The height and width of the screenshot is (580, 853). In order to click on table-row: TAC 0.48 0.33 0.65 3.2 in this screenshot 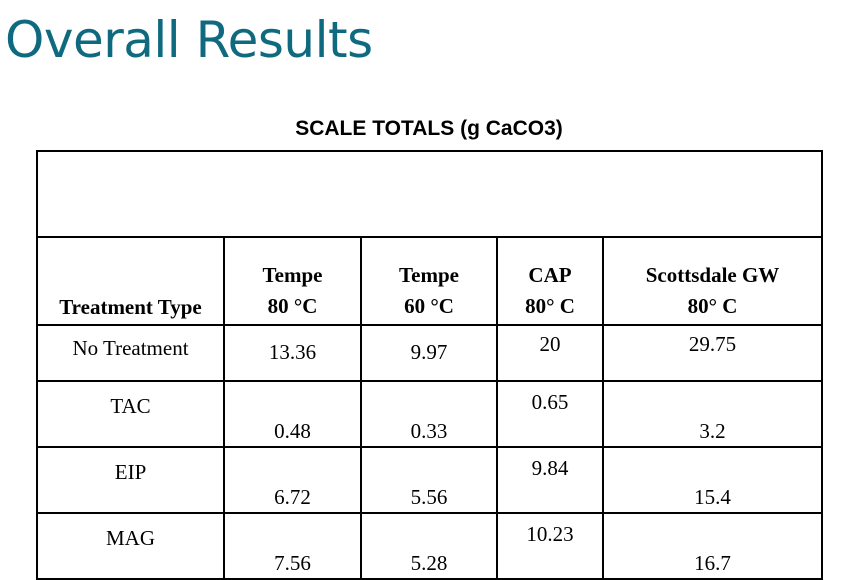, I will do `click(430, 414)`.